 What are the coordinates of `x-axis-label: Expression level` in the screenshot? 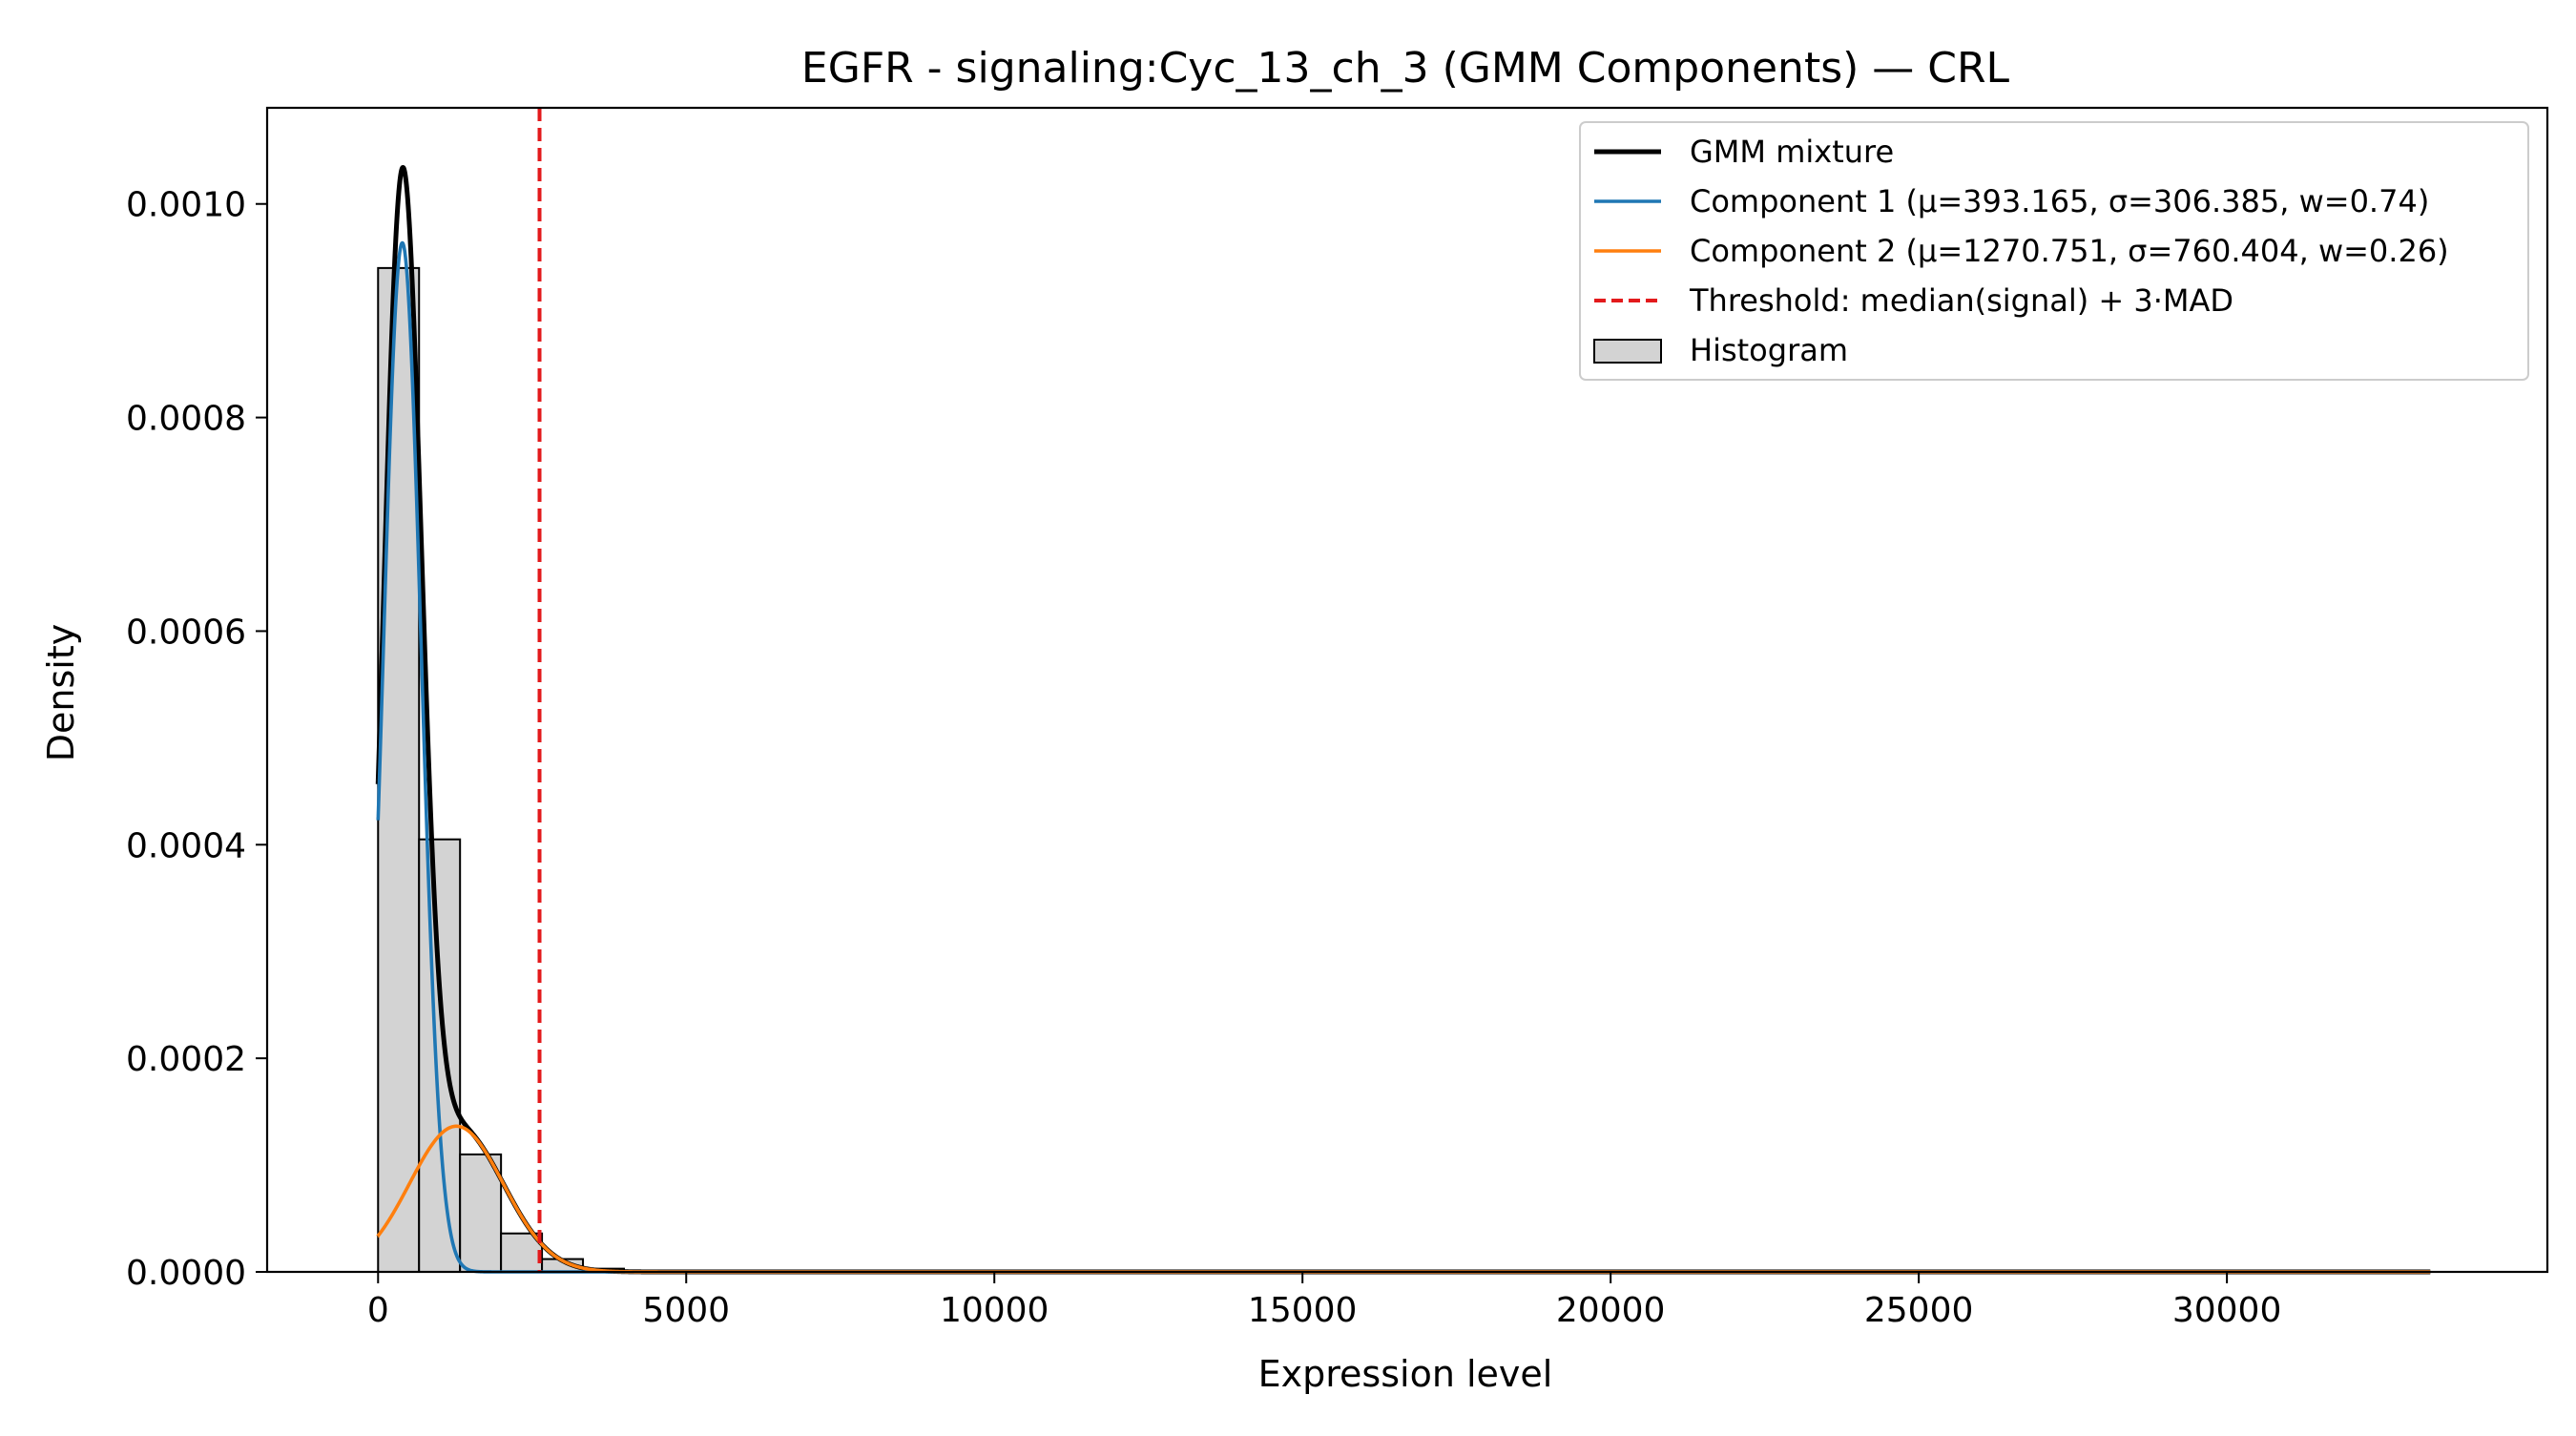 It's located at (1405, 1374).